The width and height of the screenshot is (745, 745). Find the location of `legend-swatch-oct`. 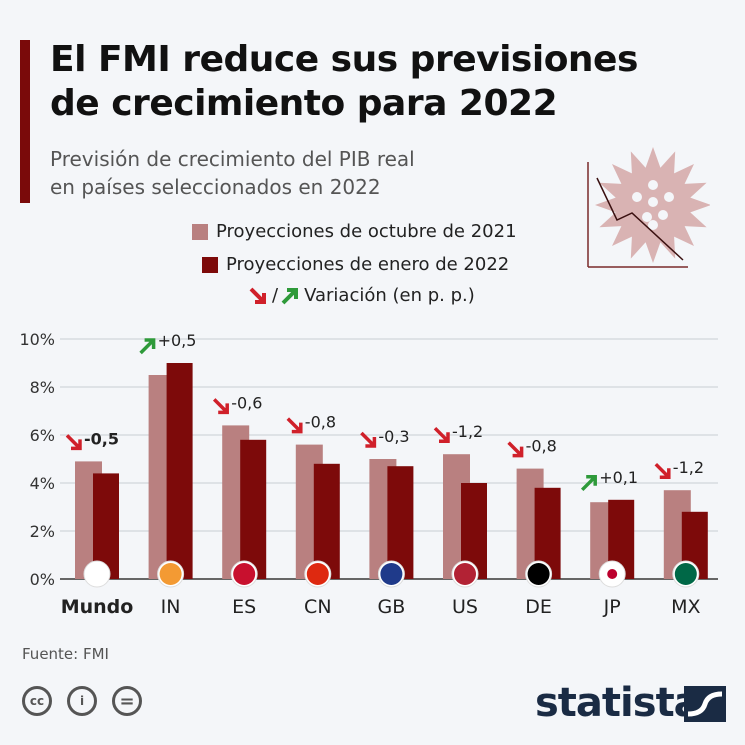

legend-swatch-oct is located at coordinates (200, 231).